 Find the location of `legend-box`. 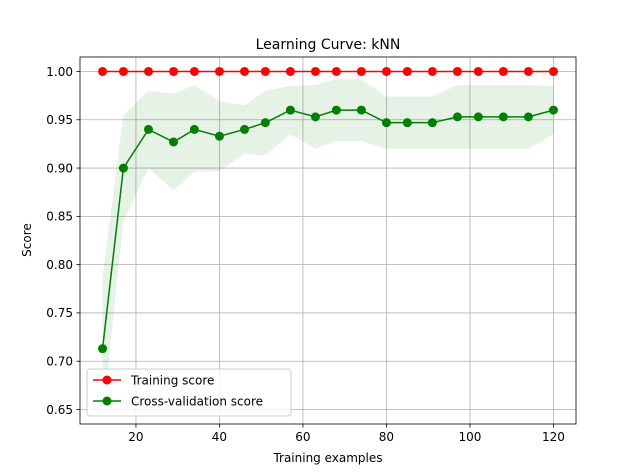

legend-box is located at coordinates (189, 392).